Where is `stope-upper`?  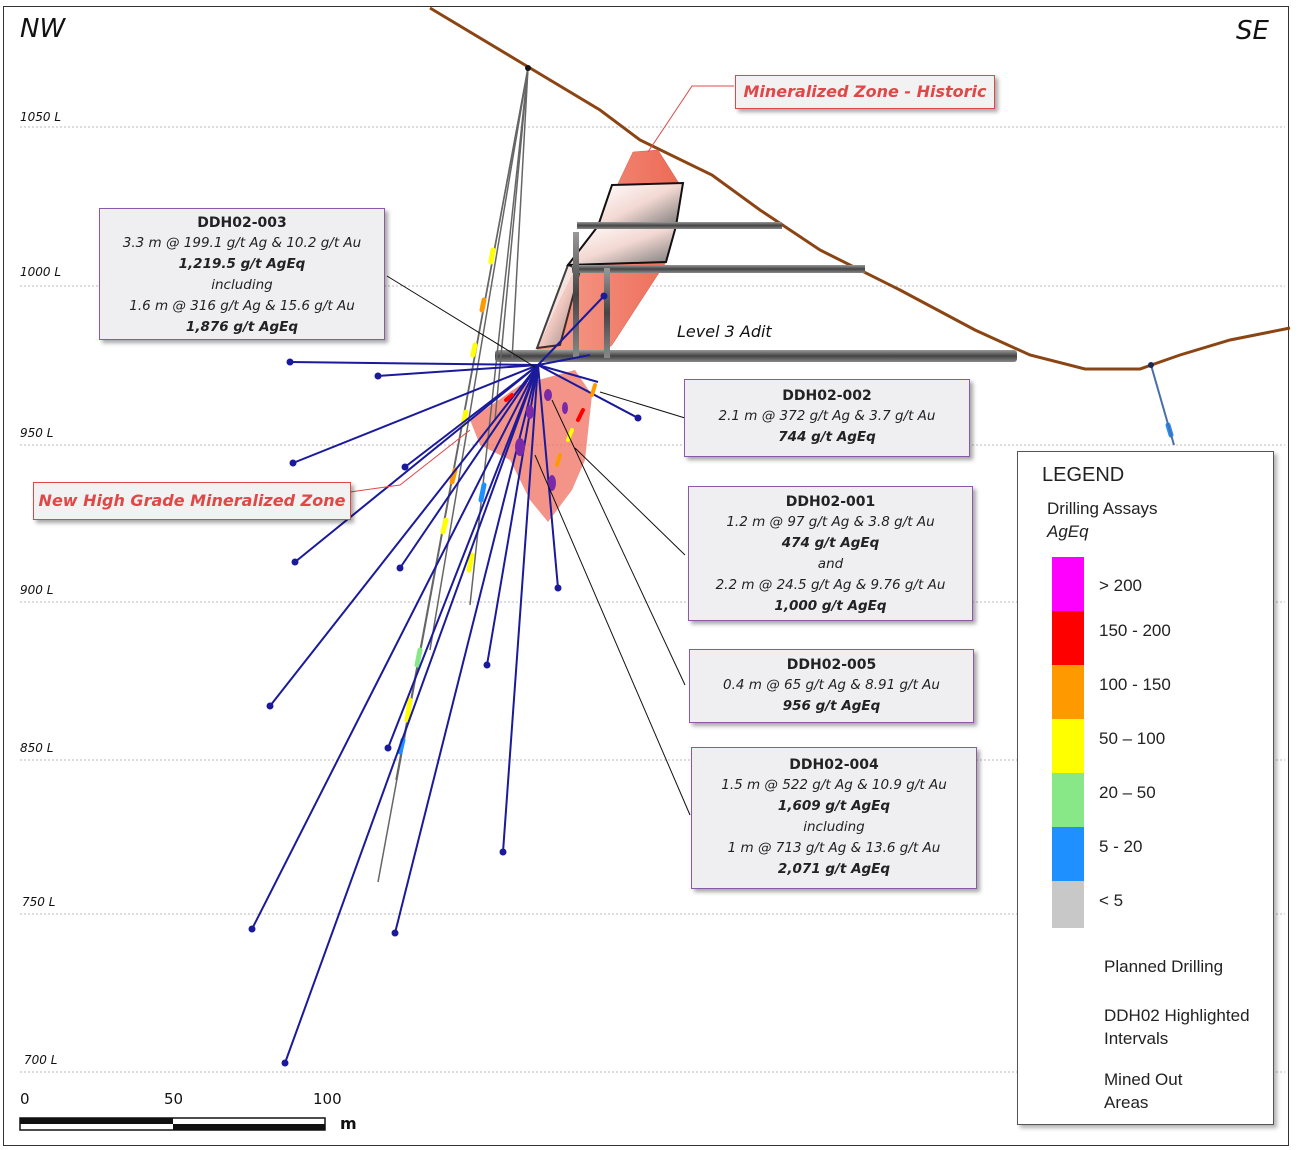
stope-upper is located at coordinates (640, 204).